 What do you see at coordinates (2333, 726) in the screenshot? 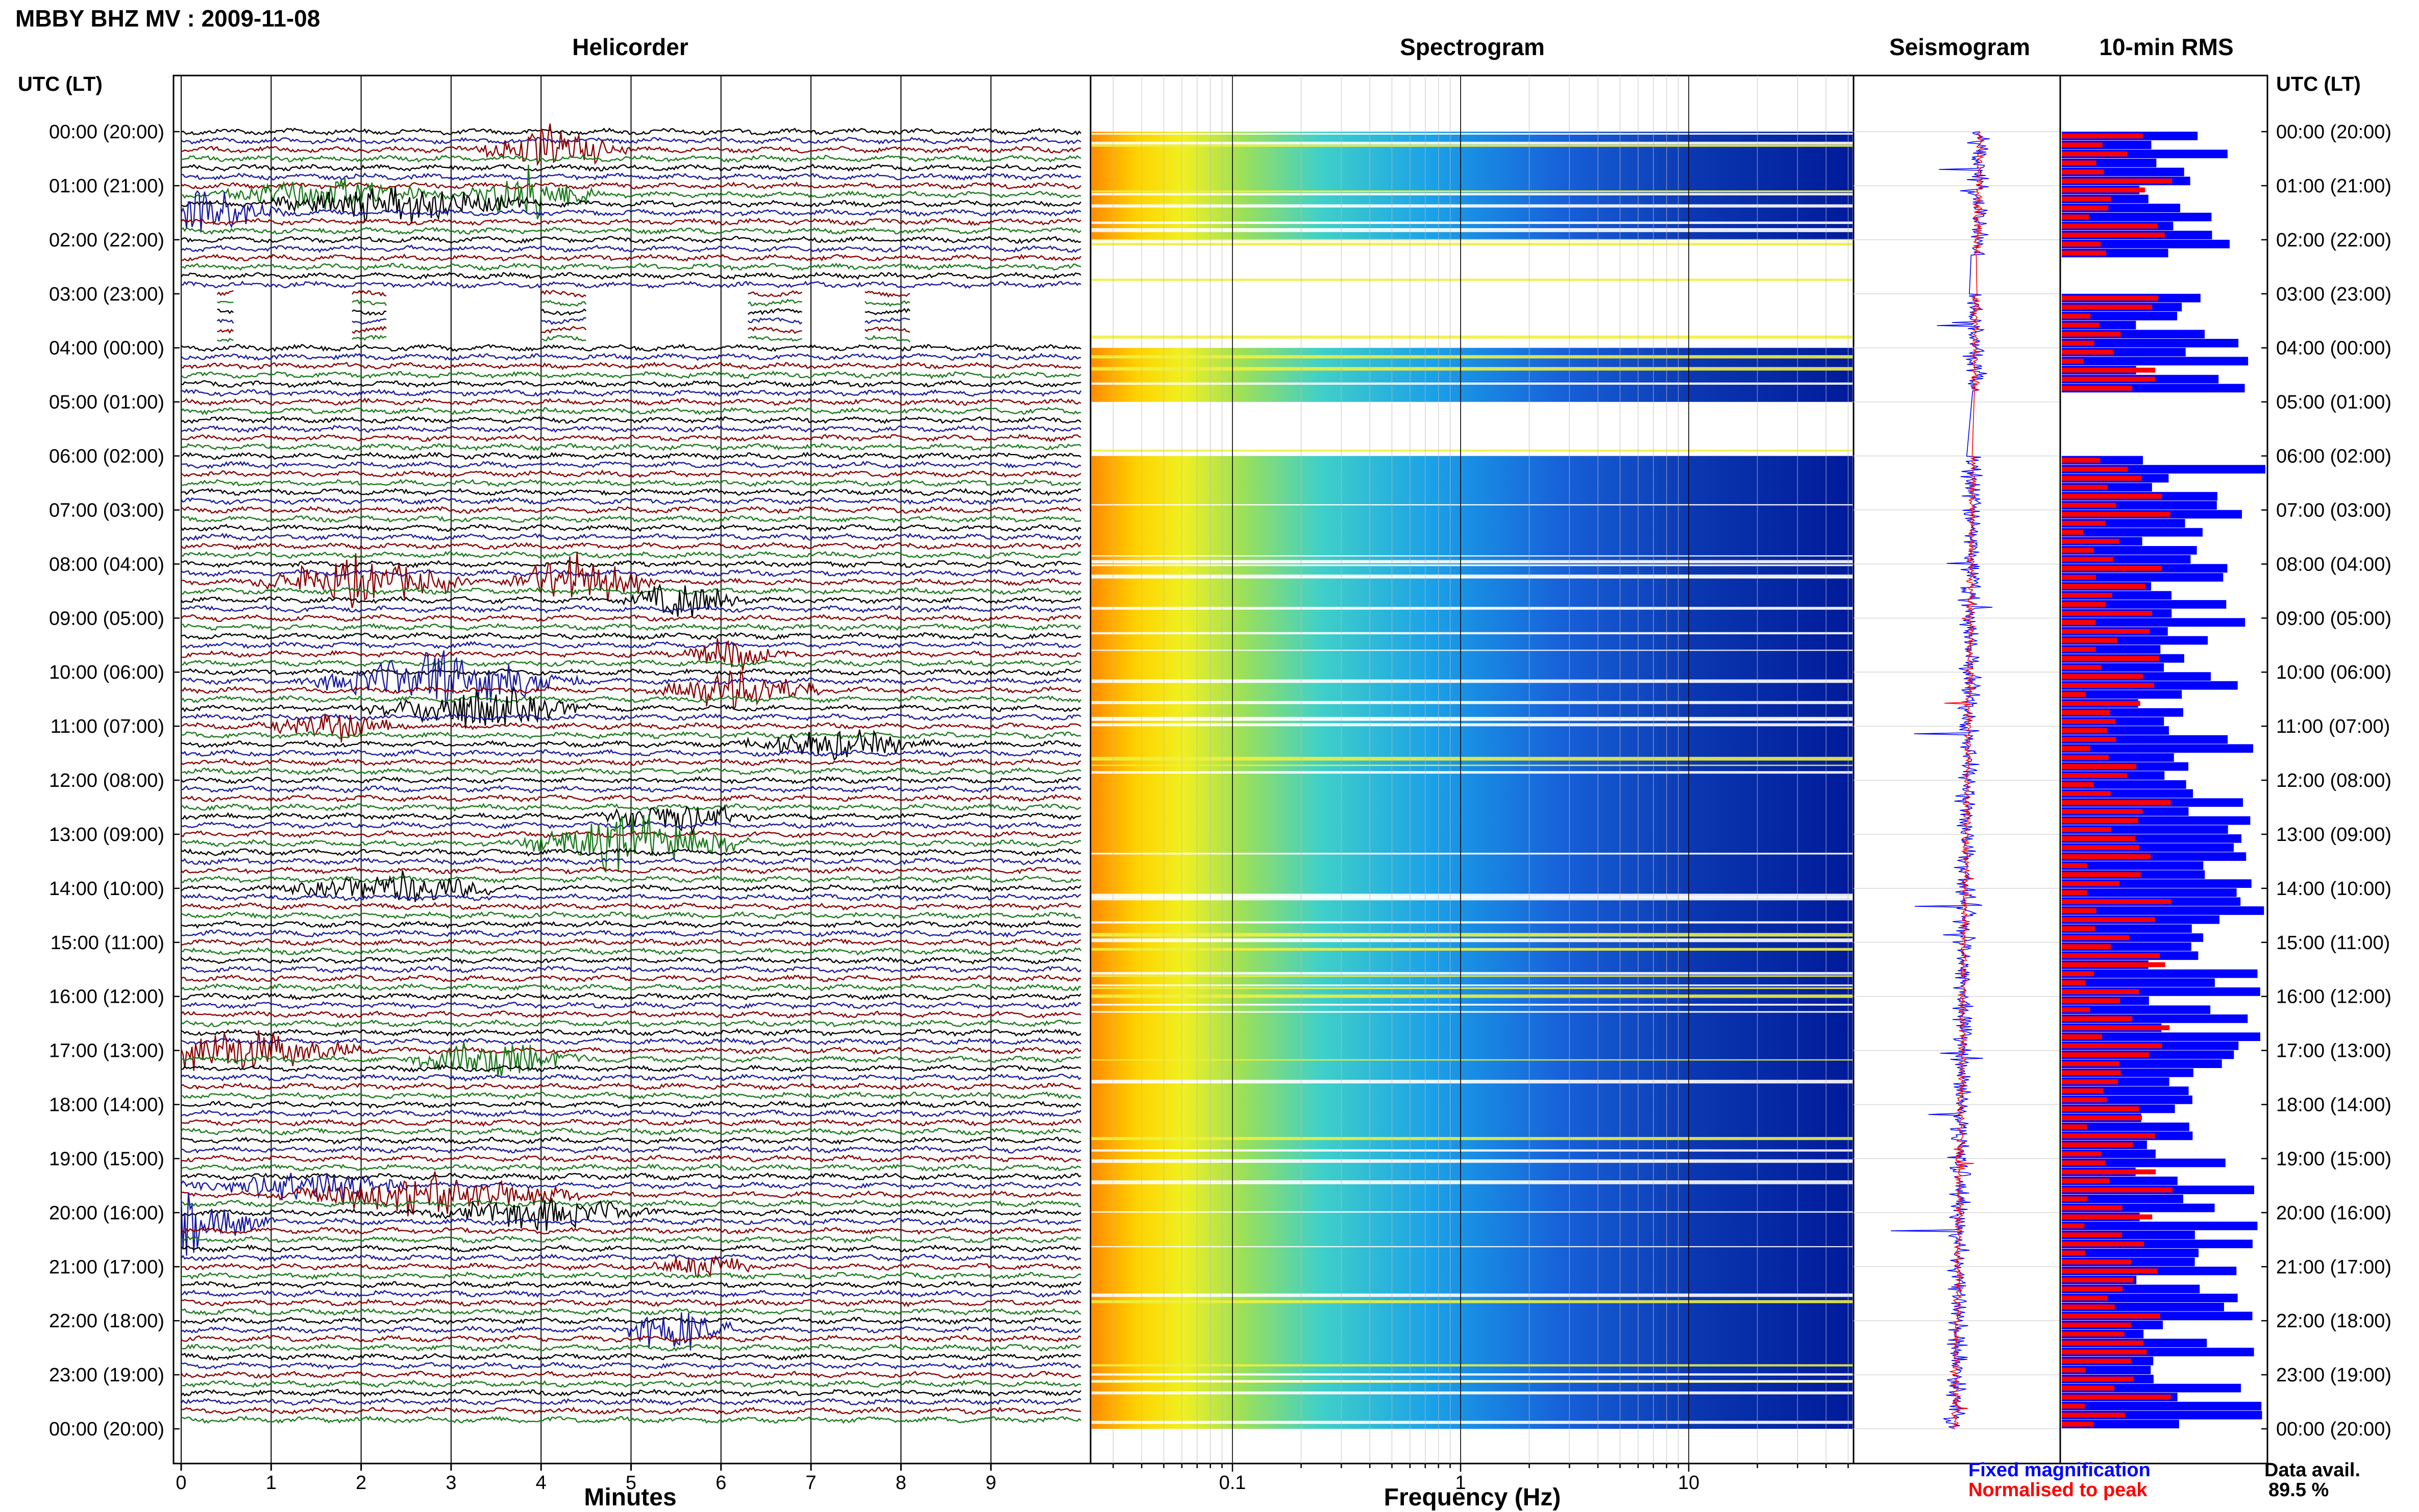
I see `time-label-right: 11:00 (07:00)` at bounding box center [2333, 726].